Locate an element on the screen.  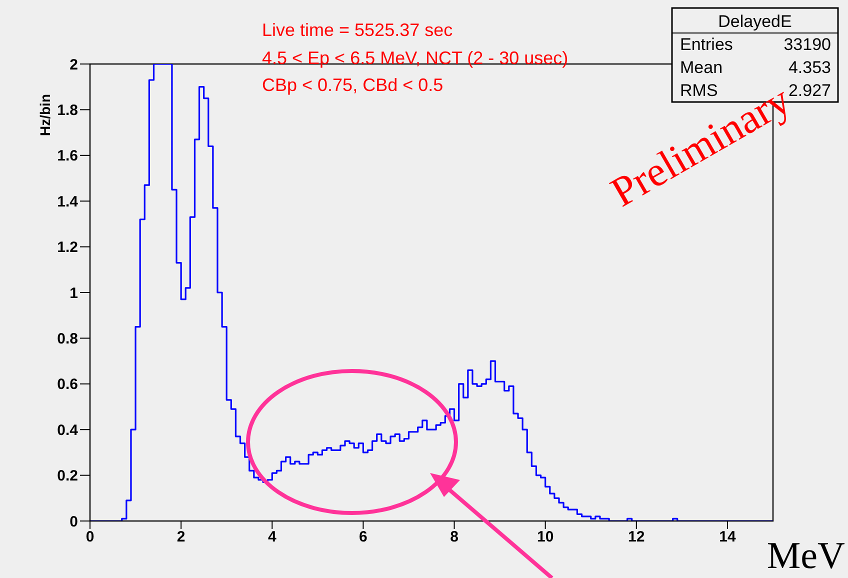
y-tick-label: 1.4 is located at coordinates (68, 201).